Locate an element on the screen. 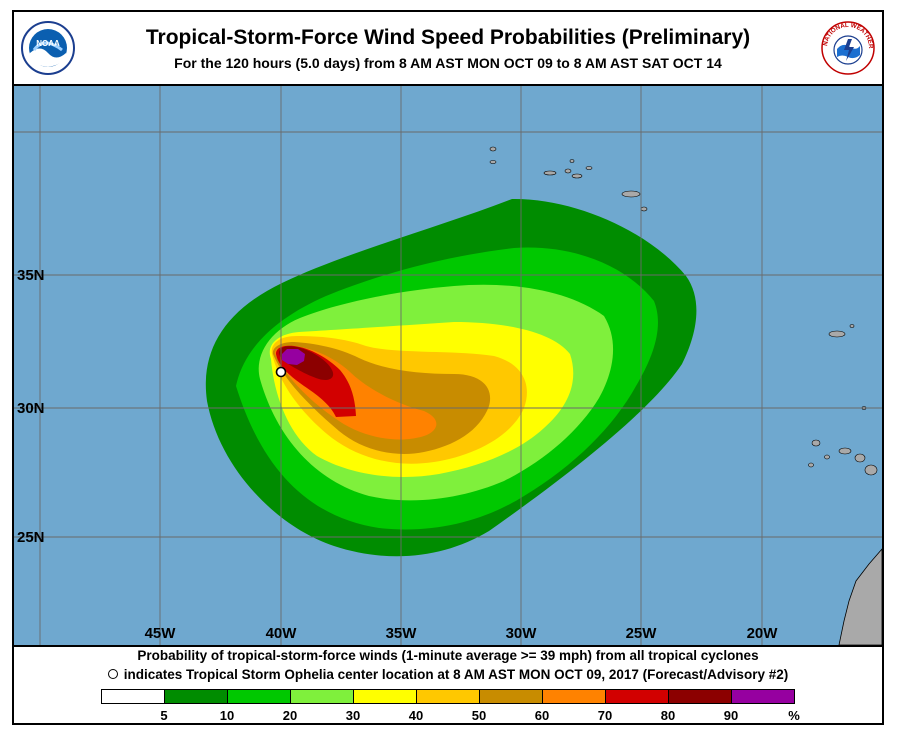 The height and width of the screenshot is (738, 897). legend-label: 90 is located at coordinates (731, 715).